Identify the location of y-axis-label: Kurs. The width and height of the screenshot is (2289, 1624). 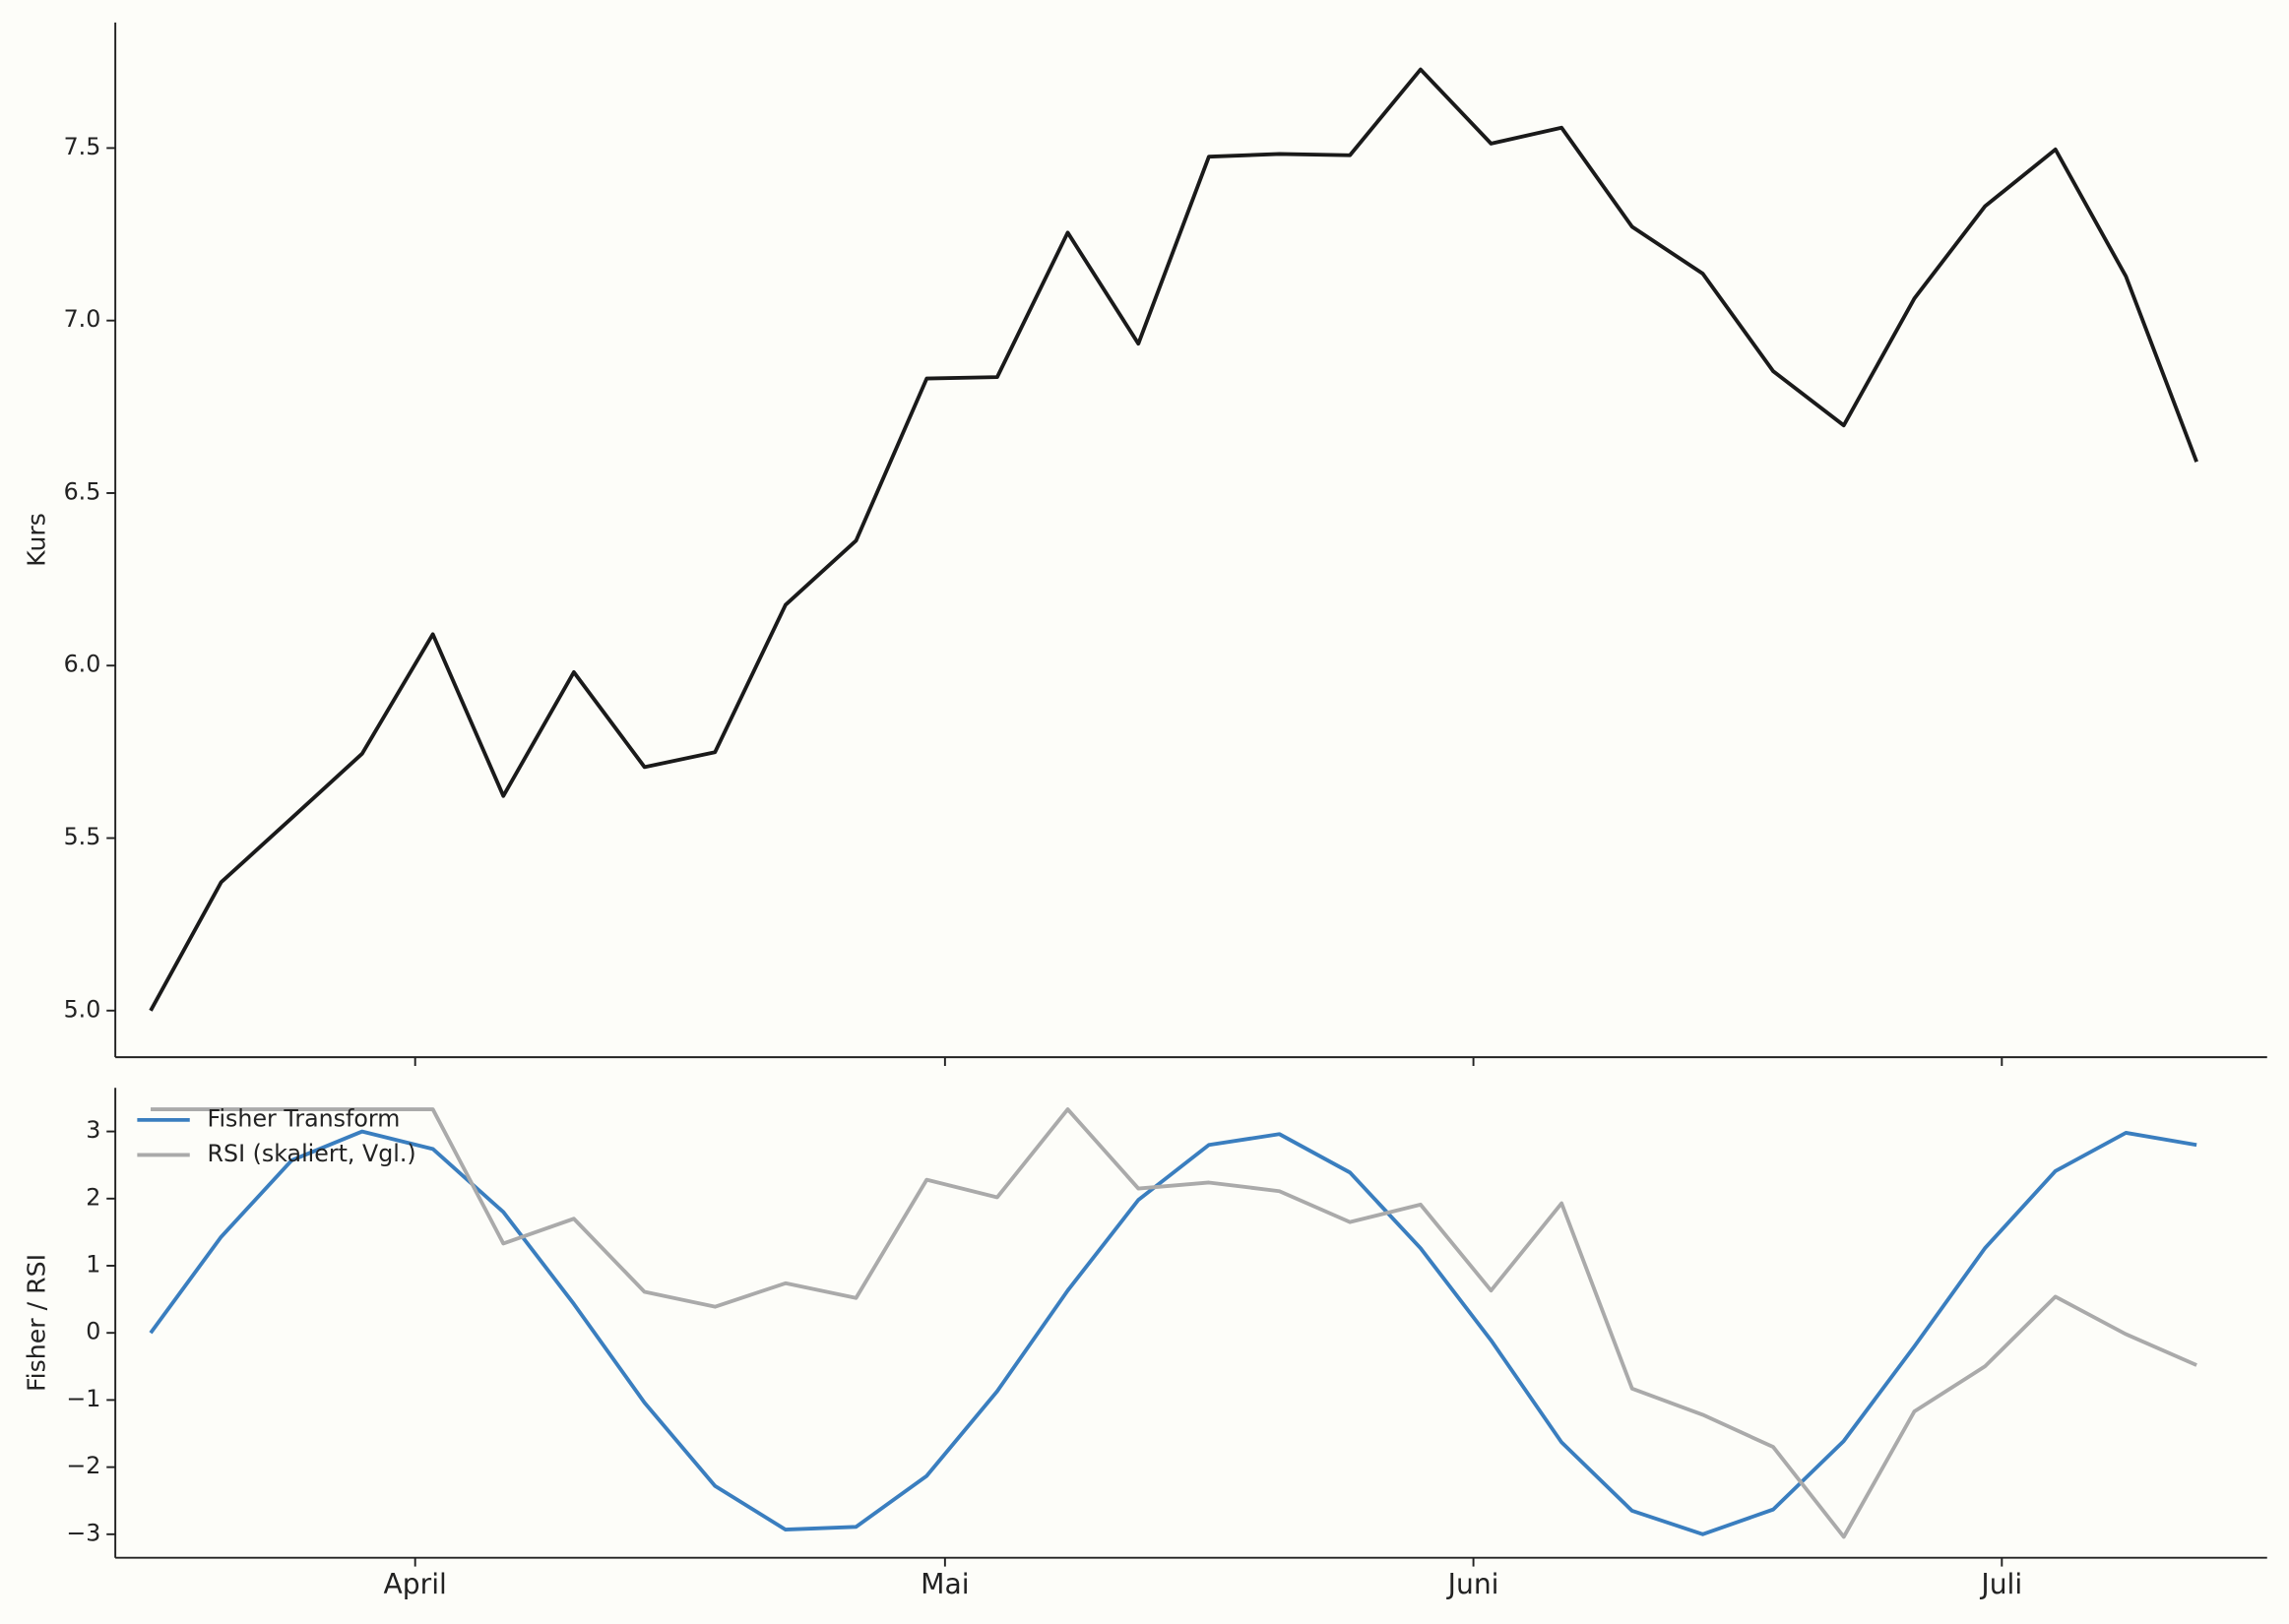
(37, 540).